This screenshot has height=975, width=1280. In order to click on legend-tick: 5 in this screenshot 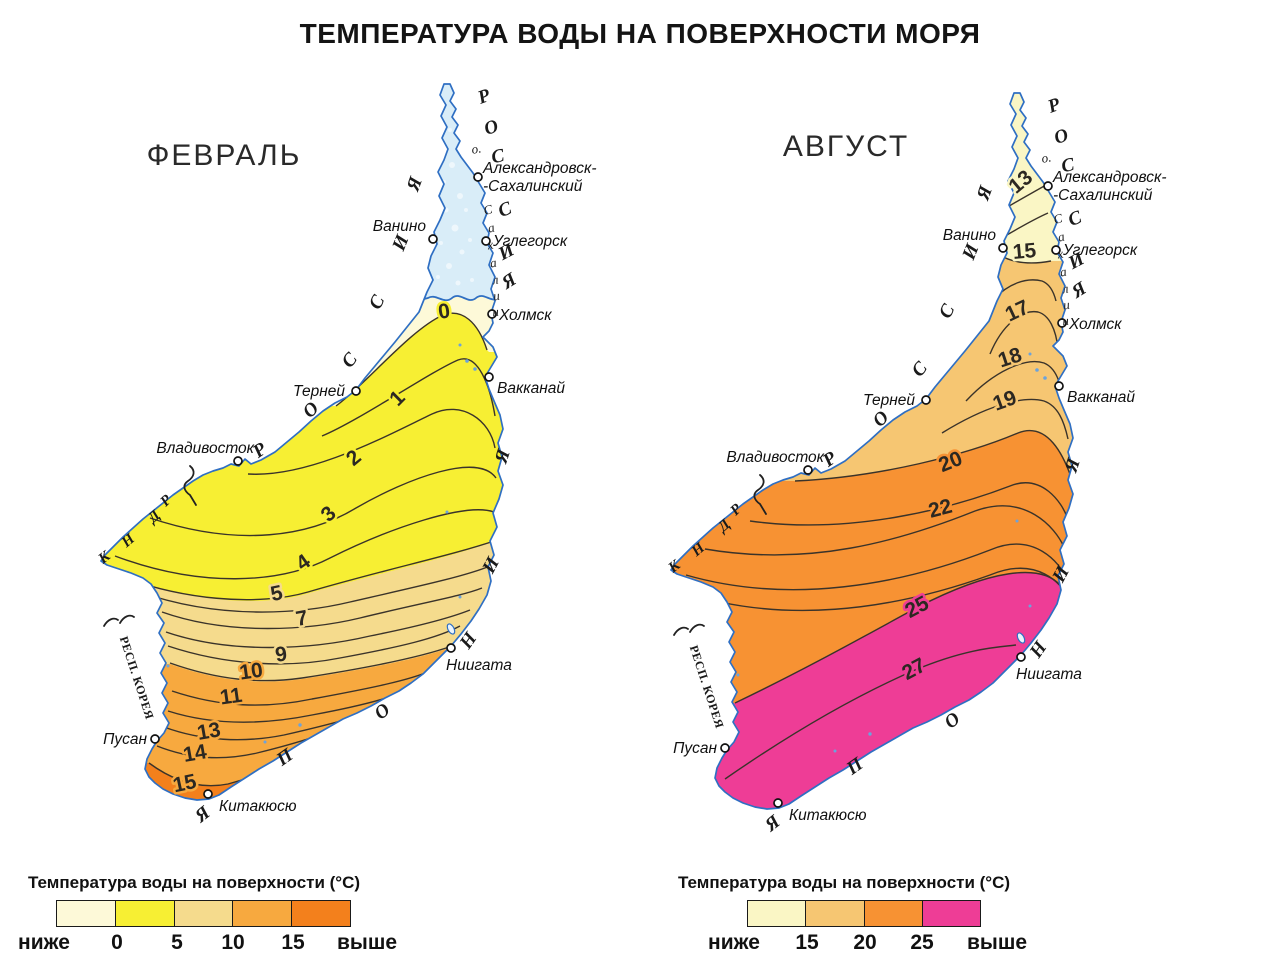, I will do `click(177, 942)`.